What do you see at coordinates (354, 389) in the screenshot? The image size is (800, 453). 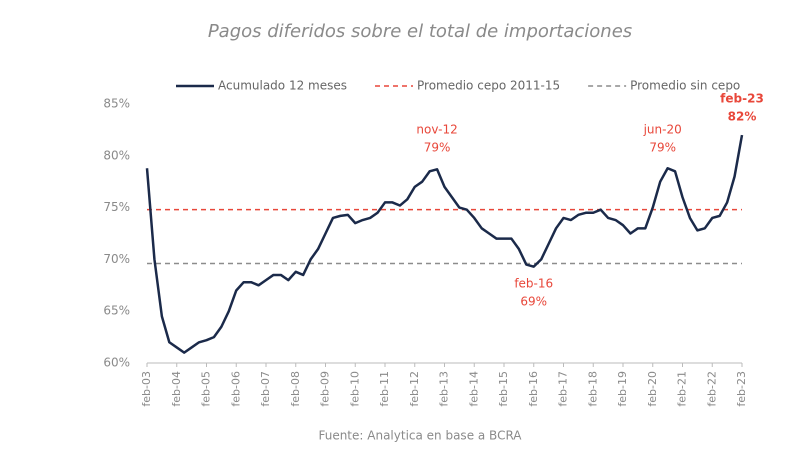 I see `x-tick-label: feb-10` at bounding box center [354, 389].